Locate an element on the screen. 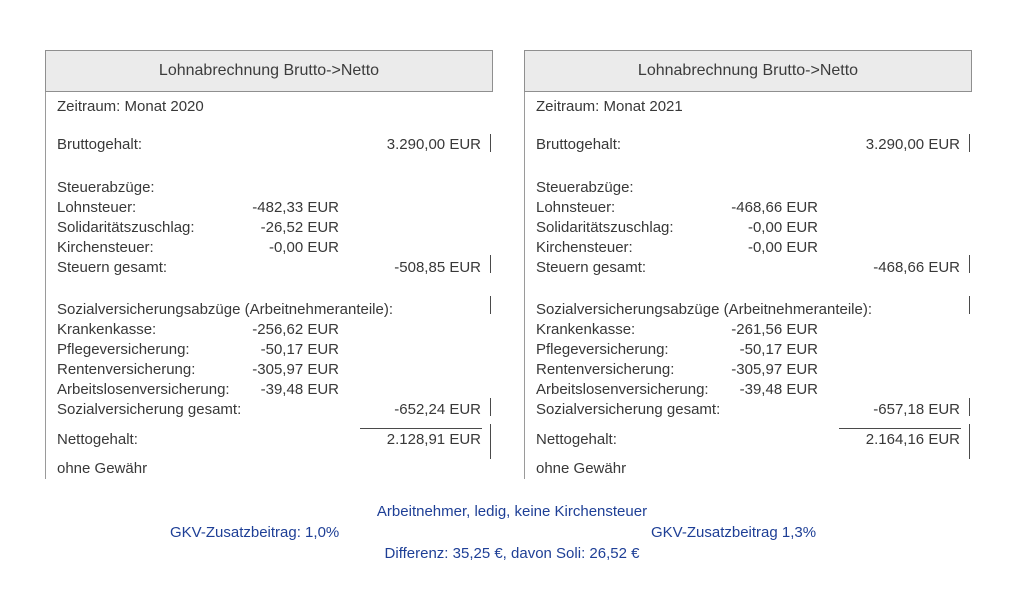  tax-row-value: -482,33 EUR is located at coordinates (295, 207).